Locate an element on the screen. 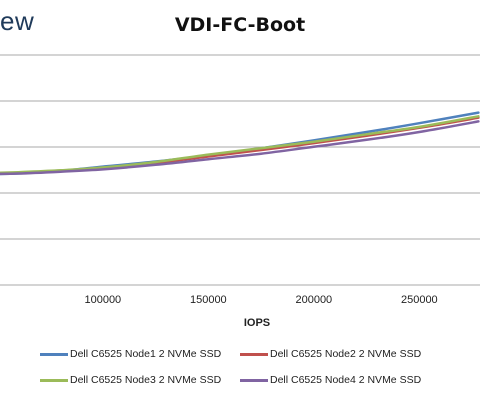 The width and height of the screenshot is (480, 401). x-axis-label: IOPS is located at coordinates (257, 323).